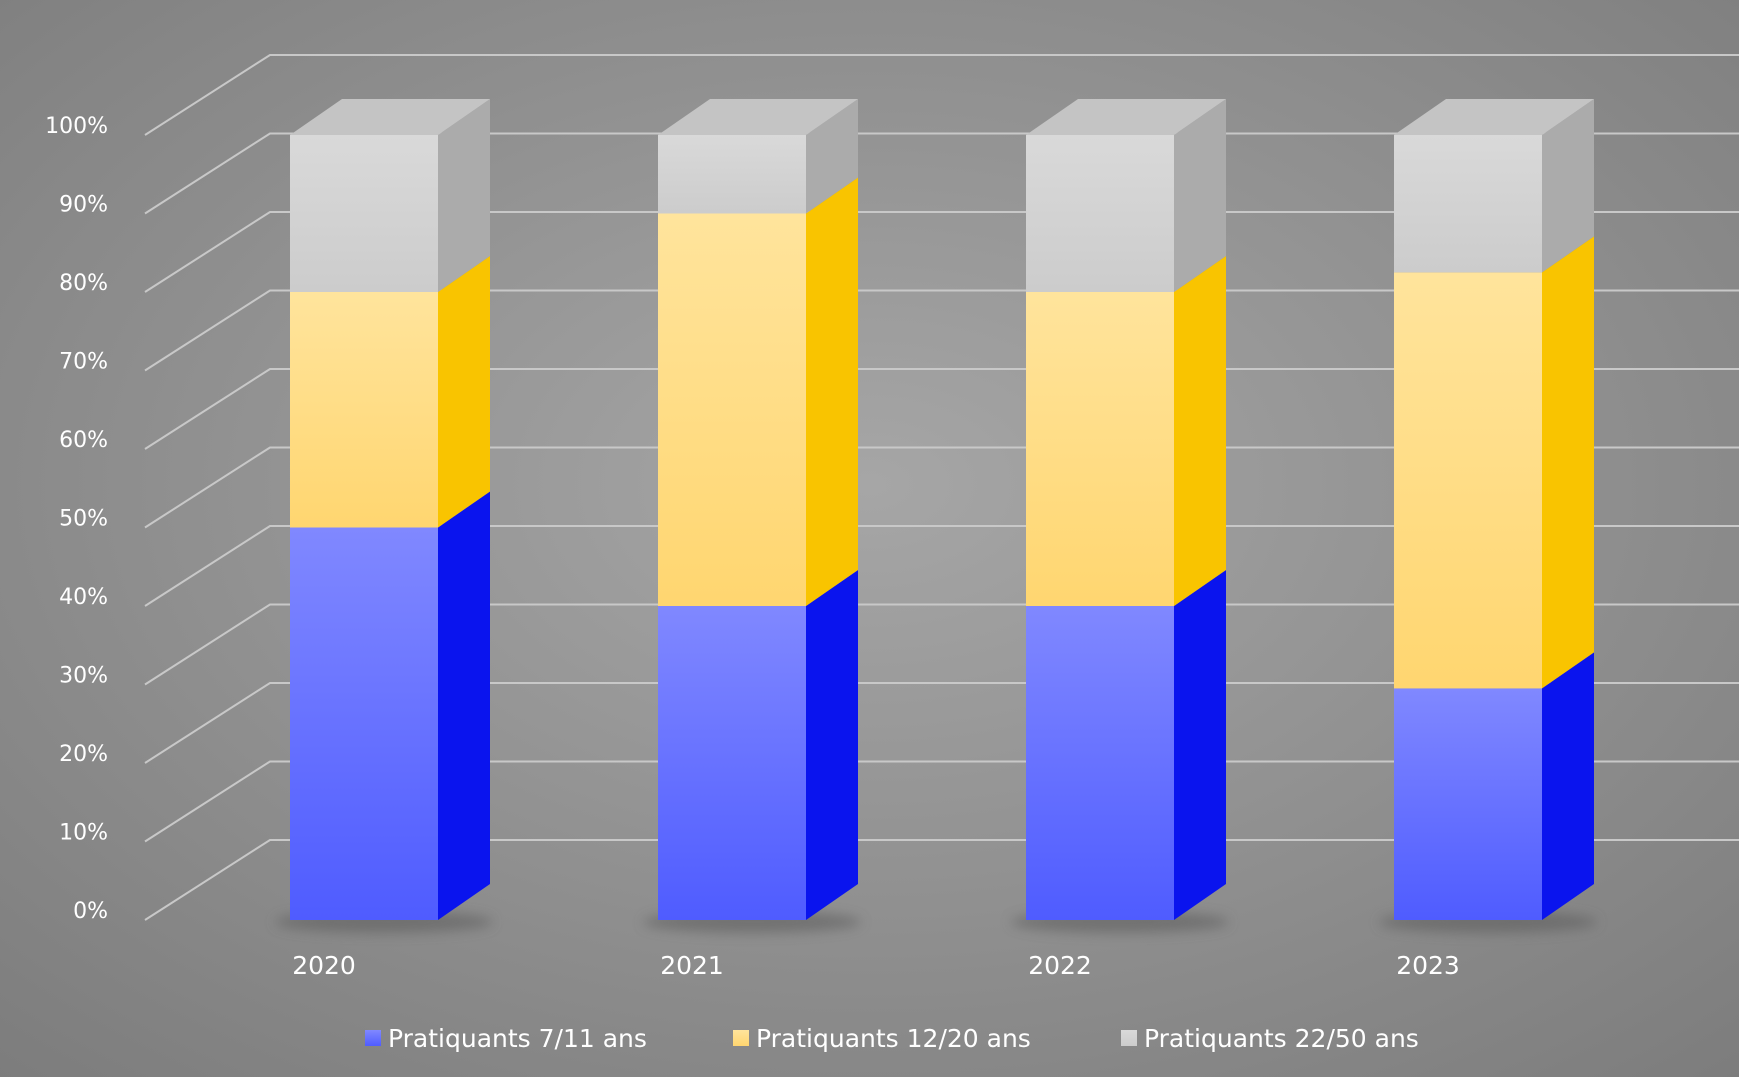 The image size is (1739, 1081). Describe the element at coordinates (83, 676) in the screenshot. I see `y-tick-label: 30%` at that location.